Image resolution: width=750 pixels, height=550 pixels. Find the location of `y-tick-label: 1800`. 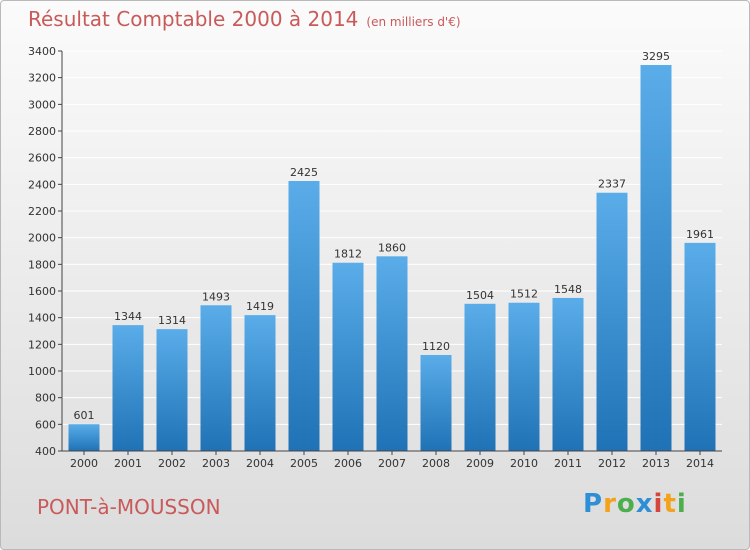

y-tick-label: 1800 is located at coordinates (42, 264).